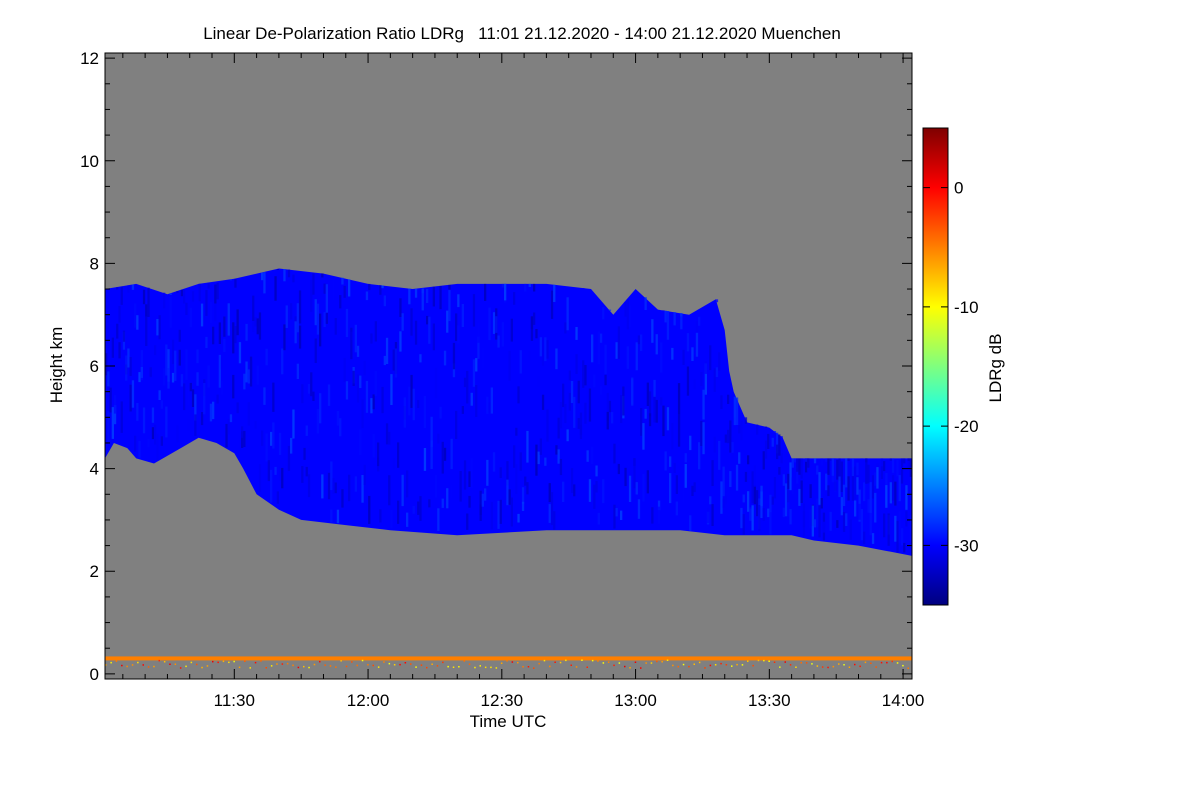 This screenshot has height=800, width=1200. What do you see at coordinates (769, 700) in the screenshot?
I see `x-tick-label: 13:30` at bounding box center [769, 700].